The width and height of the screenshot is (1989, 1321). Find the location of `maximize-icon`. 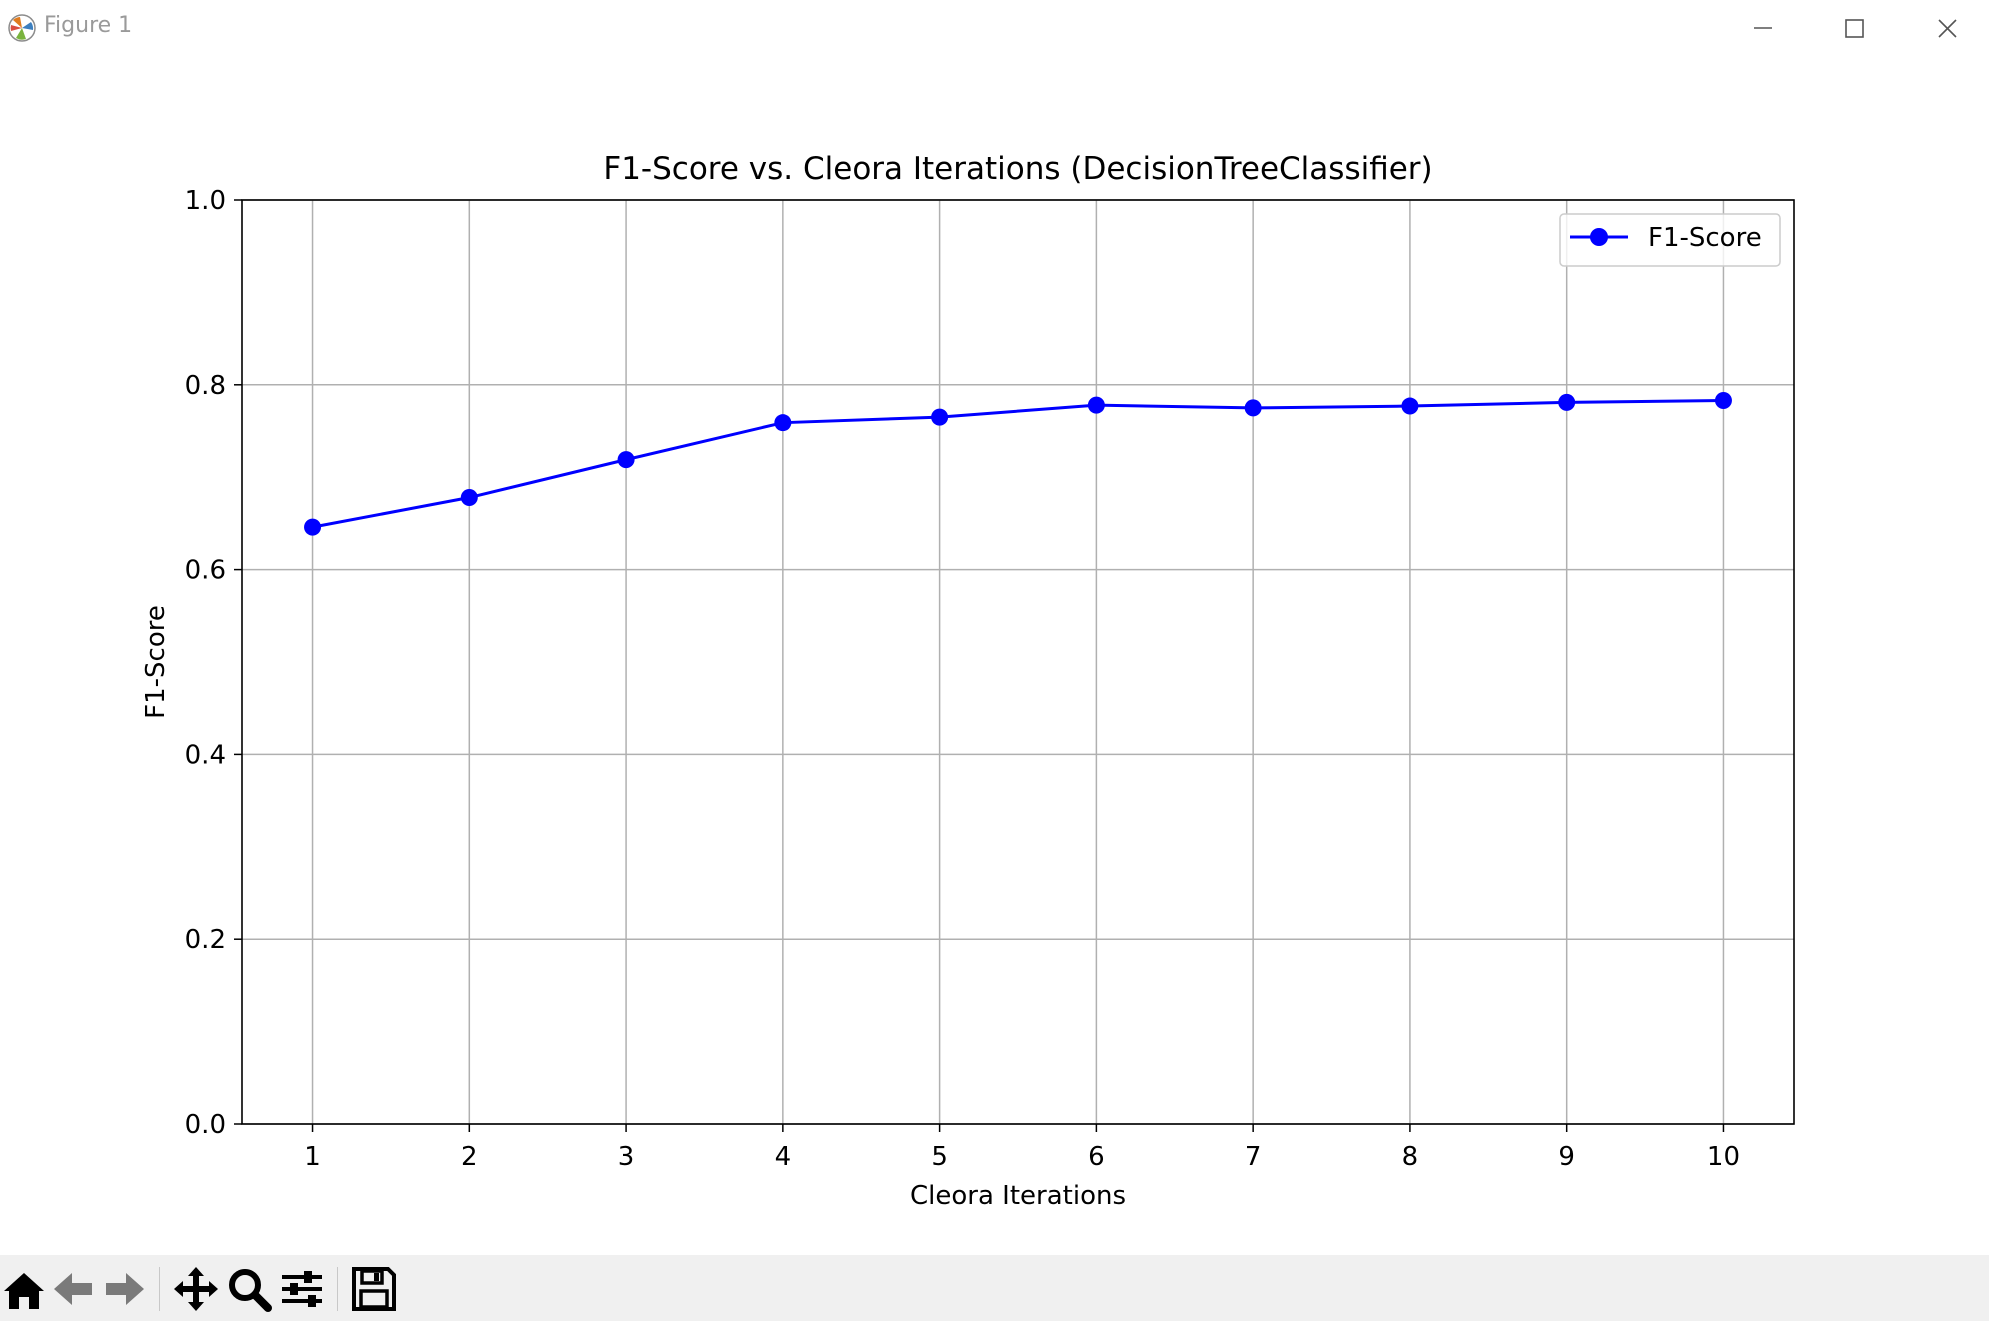

maximize-icon is located at coordinates (1854, 29).